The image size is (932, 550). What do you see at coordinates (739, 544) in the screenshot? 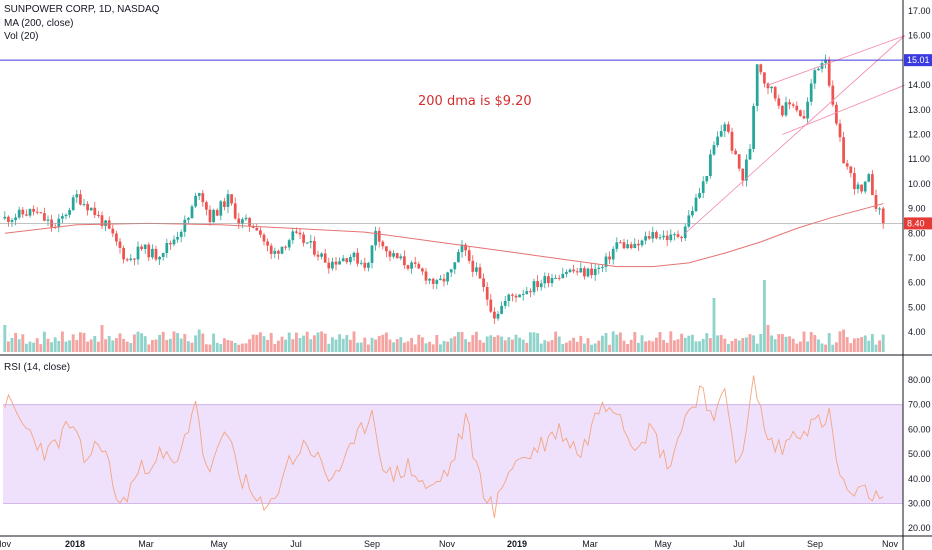
I see `time-tick-label: Jul` at bounding box center [739, 544].